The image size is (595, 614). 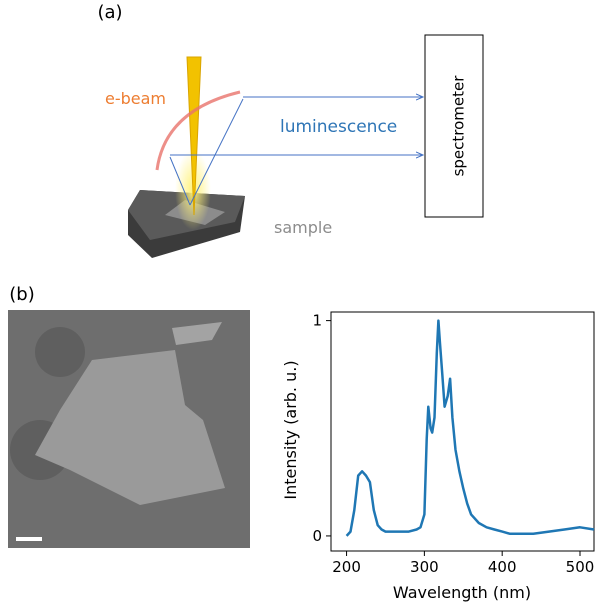 What do you see at coordinates (462, 592) in the screenshot?
I see `x-axis-label: Wavelength (nm)` at bounding box center [462, 592].